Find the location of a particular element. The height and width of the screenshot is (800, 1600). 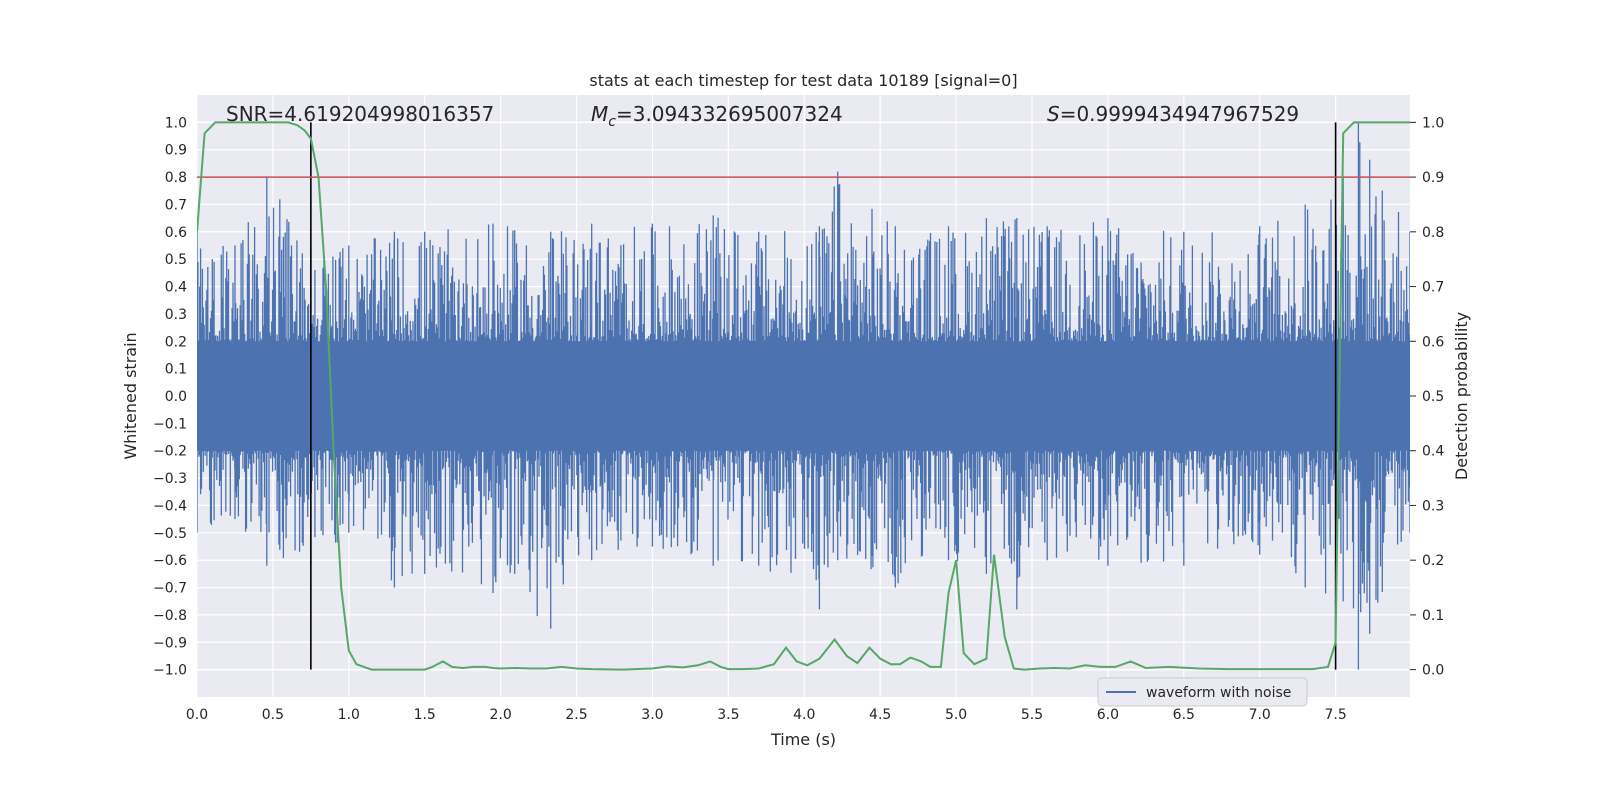

x-tick-label: 4.5 is located at coordinates (880, 715).